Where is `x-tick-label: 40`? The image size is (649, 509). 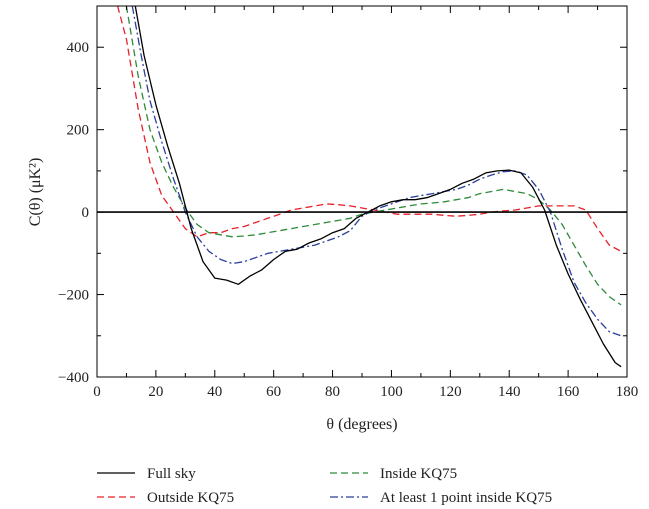
x-tick-label: 40 is located at coordinates (214, 392).